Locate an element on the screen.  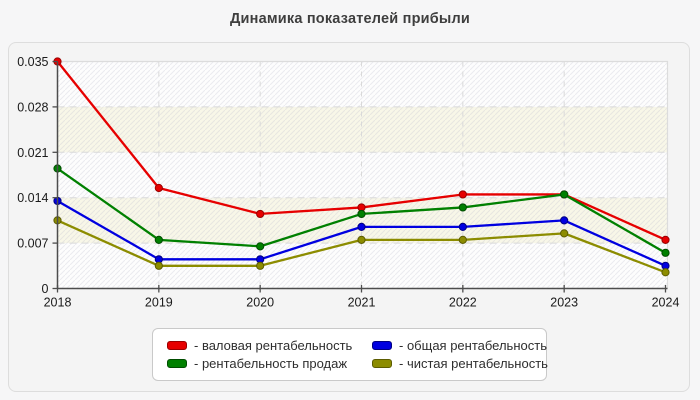
legend-item-sales-profitability: - рентабельность продаж is located at coordinates (269, 363).